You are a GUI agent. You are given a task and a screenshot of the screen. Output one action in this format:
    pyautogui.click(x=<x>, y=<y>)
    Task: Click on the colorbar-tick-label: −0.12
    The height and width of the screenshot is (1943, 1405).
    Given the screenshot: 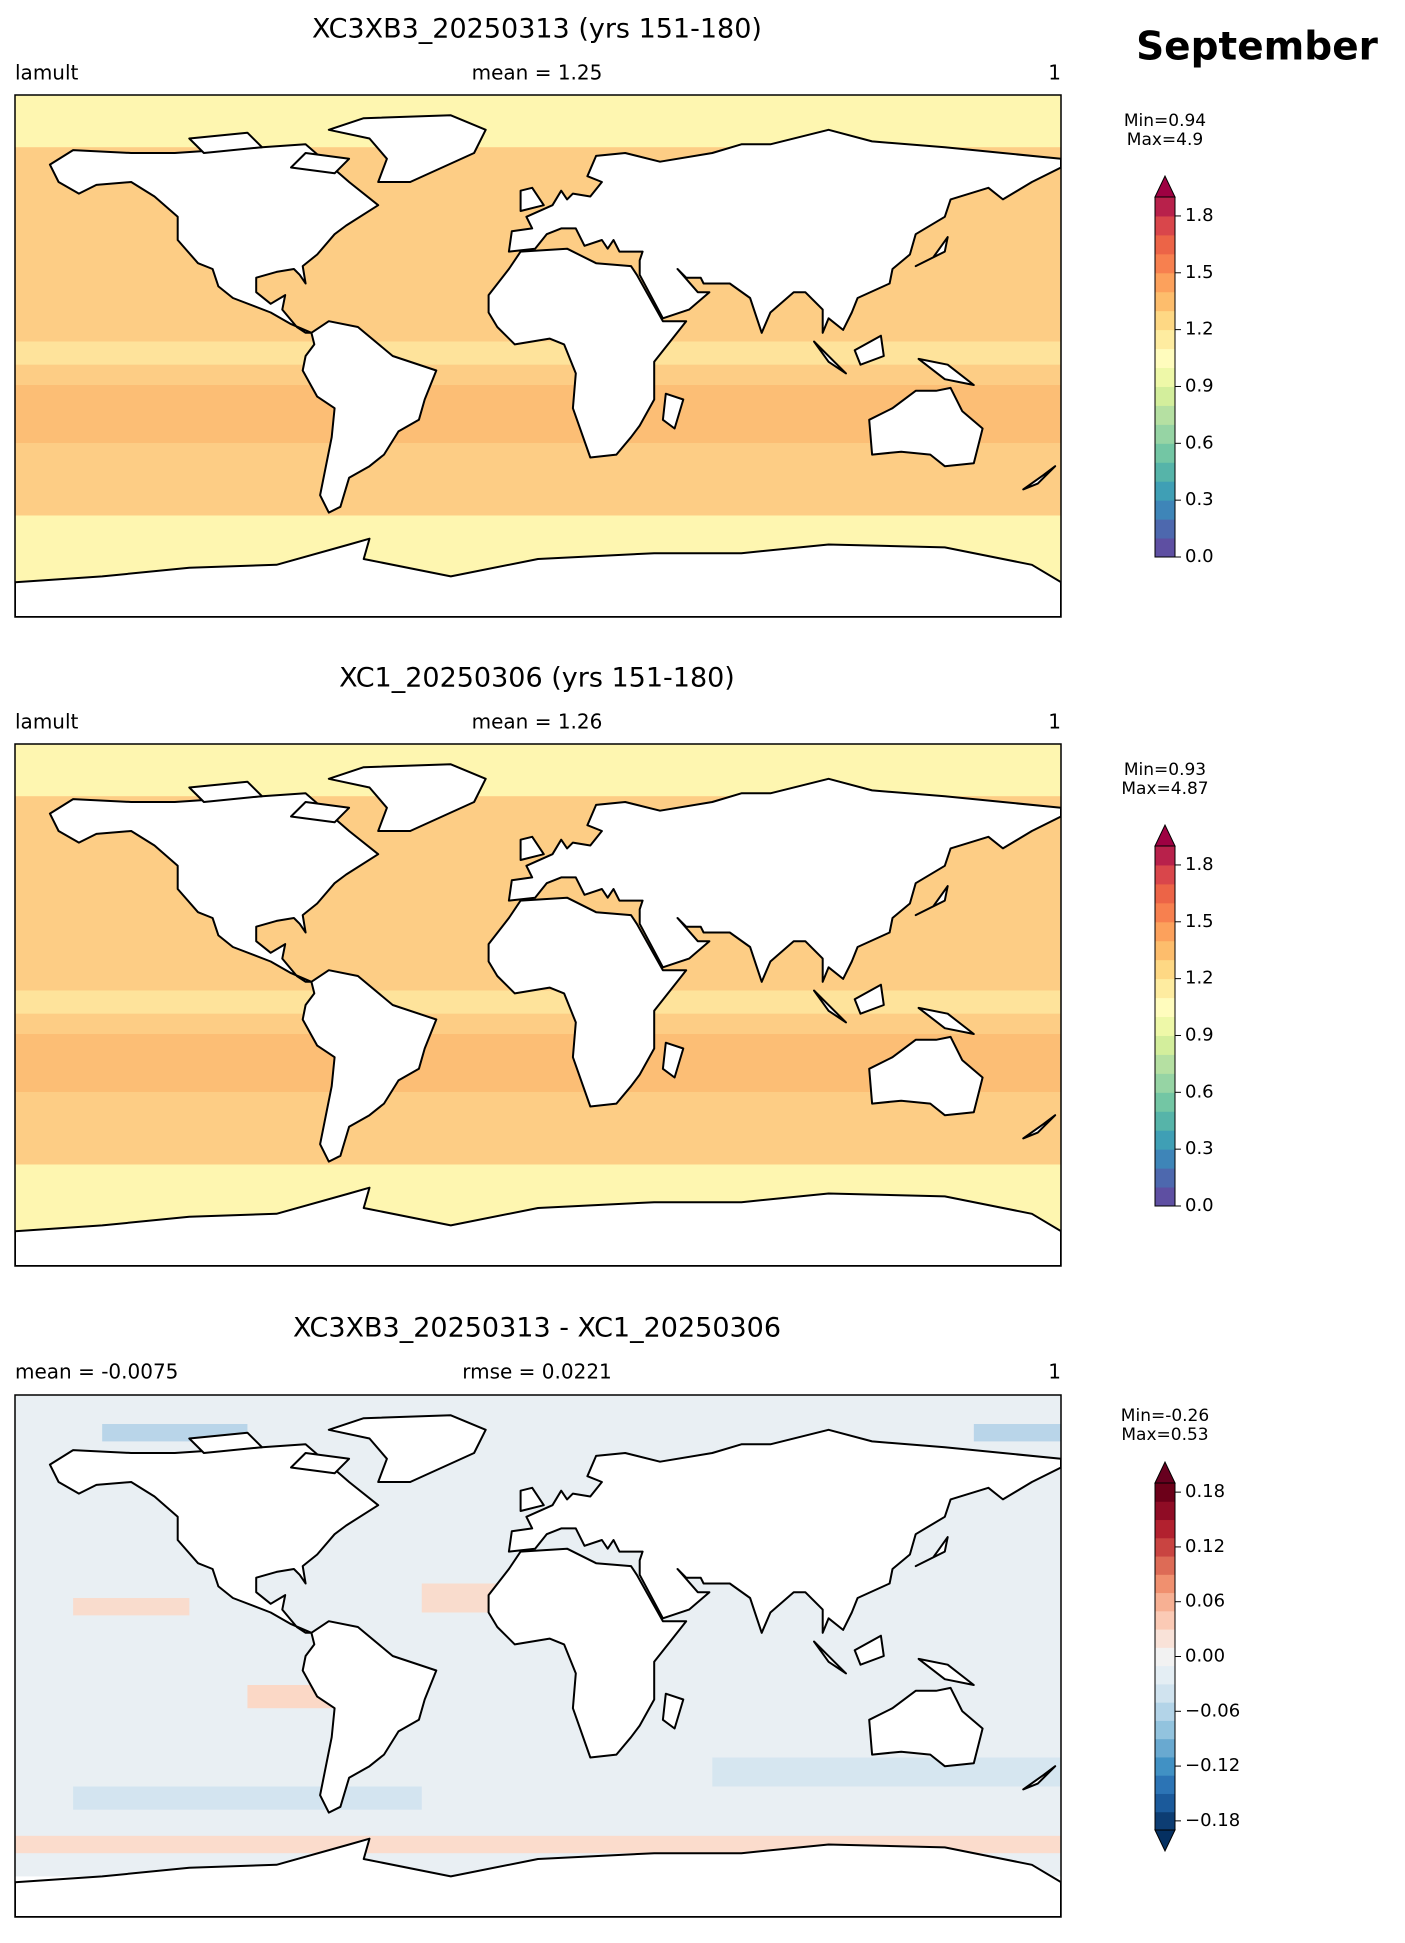 What is the action you would take?
    pyautogui.click(x=1212, y=1765)
    